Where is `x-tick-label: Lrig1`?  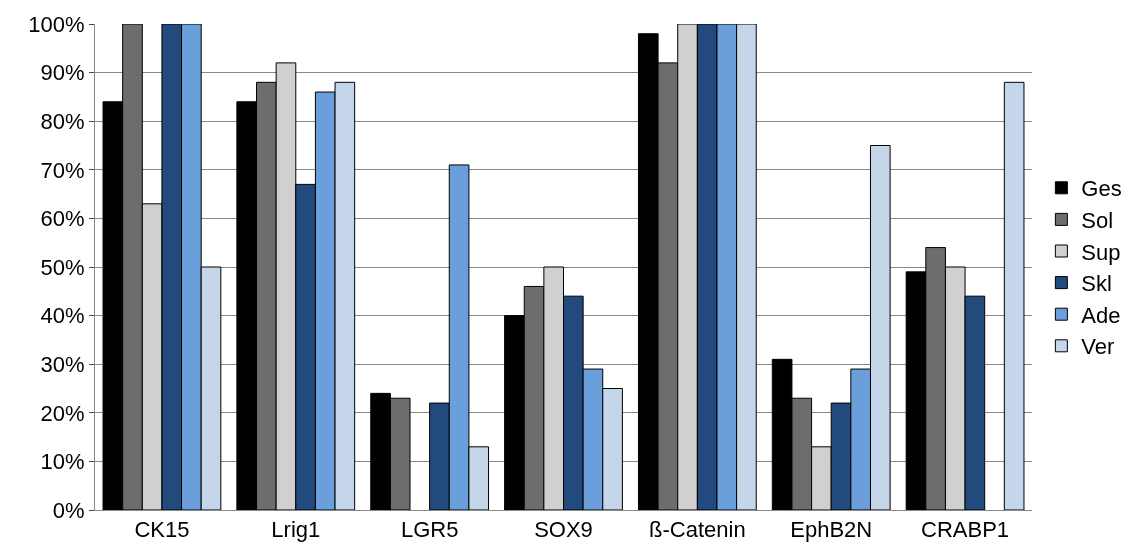 x-tick-label: Lrig1 is located at coordinates (296, 530).